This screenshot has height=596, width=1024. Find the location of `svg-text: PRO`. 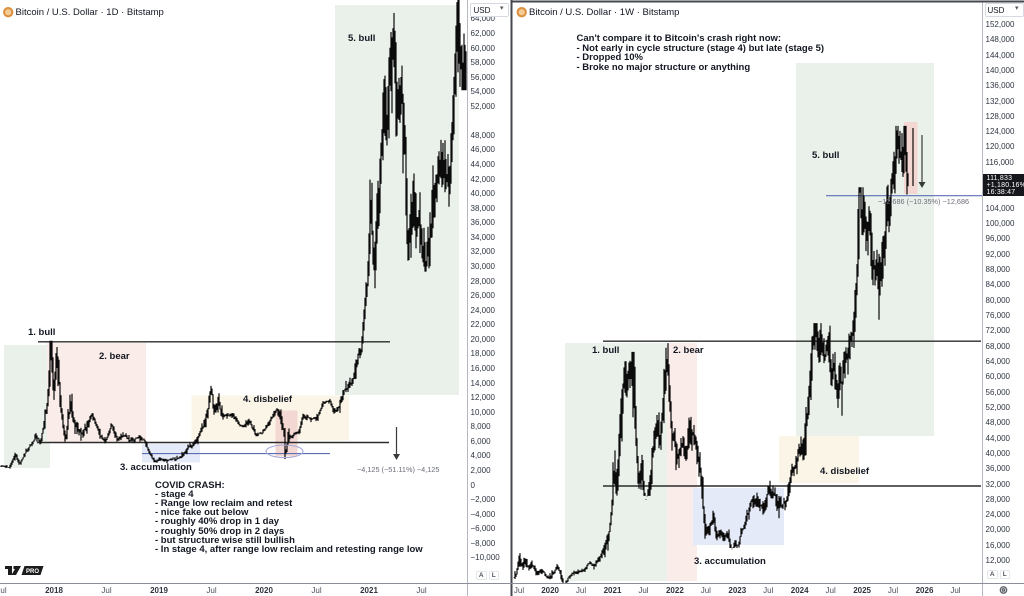

svg-text: PRO is located at coordinates (32, 572).